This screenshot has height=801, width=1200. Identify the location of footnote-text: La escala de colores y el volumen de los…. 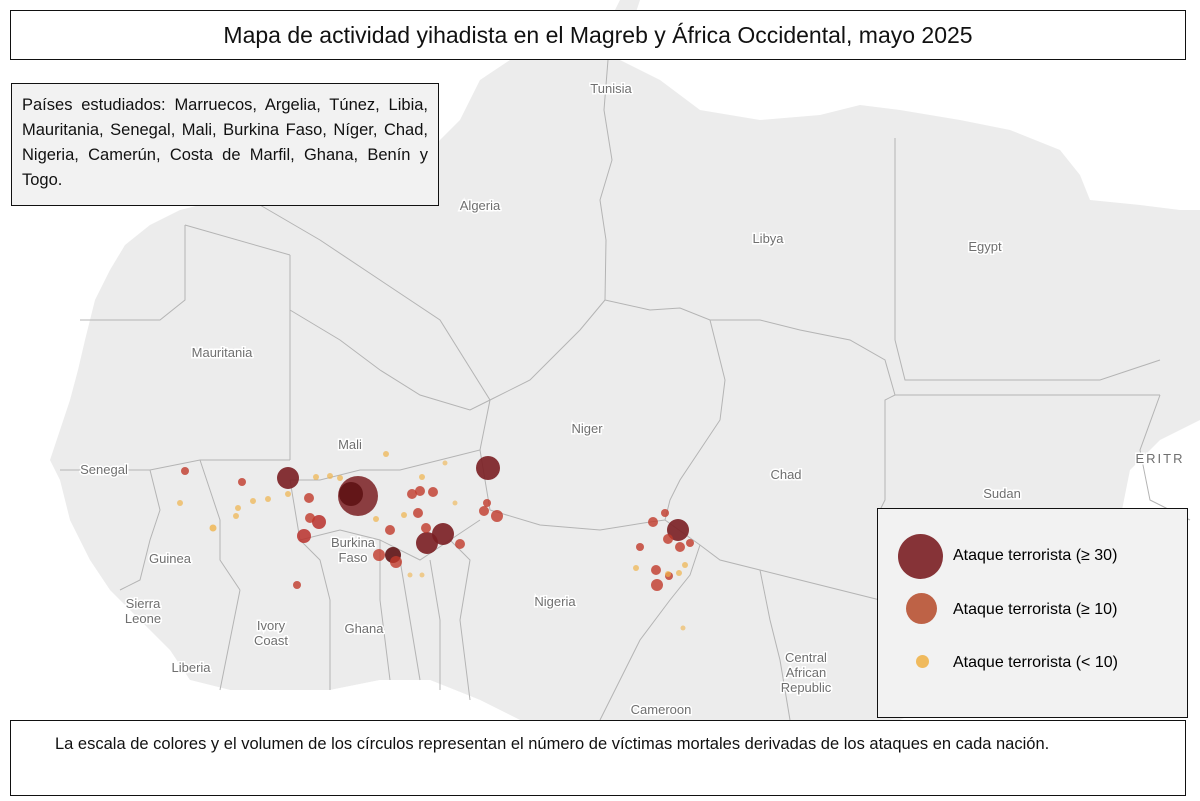
(552, 744).